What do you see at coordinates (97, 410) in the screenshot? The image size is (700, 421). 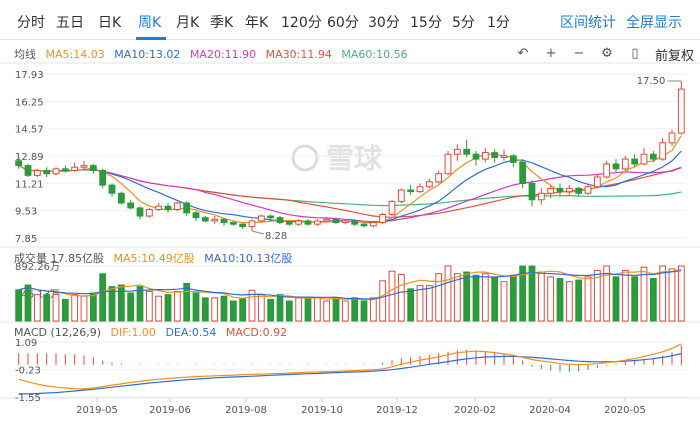 I see `x-axis-label: 2019-05` at bounding box center [97, 410].